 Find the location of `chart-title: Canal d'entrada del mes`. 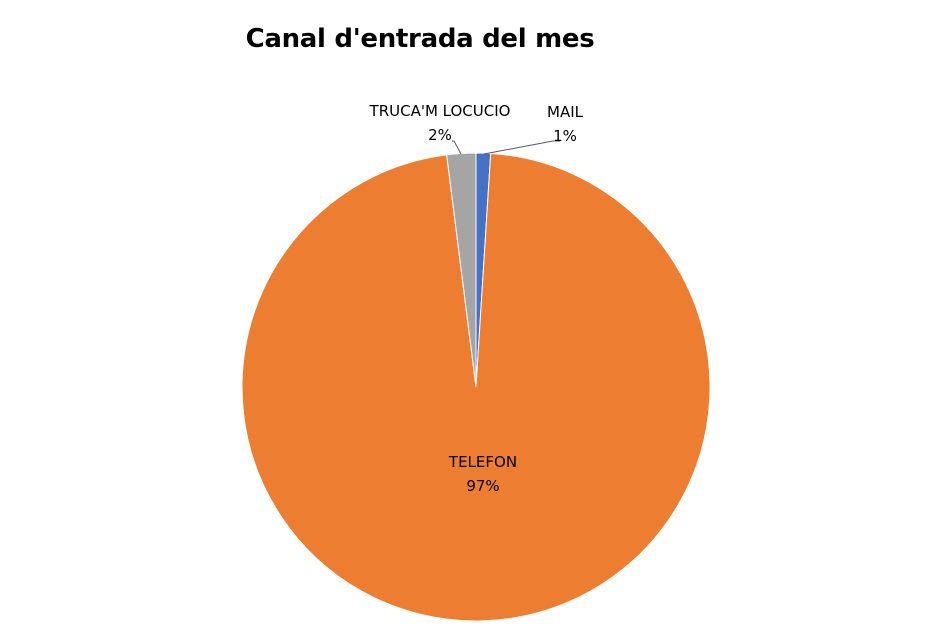

chart-title: Canal d'entrada del mes is located at coordinates (420, 39).